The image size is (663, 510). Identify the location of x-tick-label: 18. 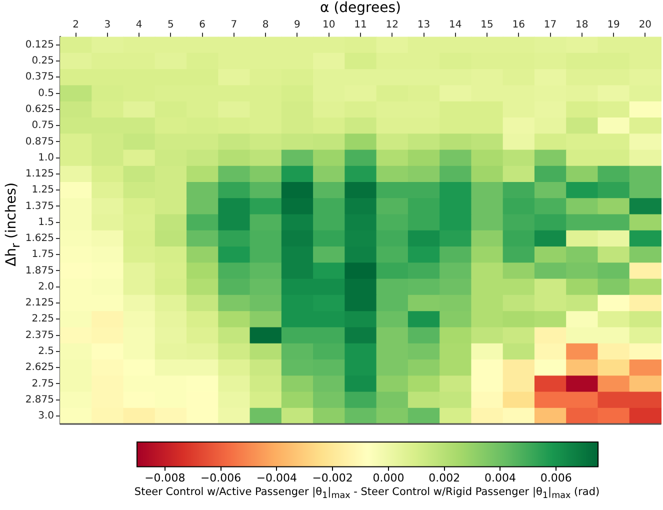
(582, 24).